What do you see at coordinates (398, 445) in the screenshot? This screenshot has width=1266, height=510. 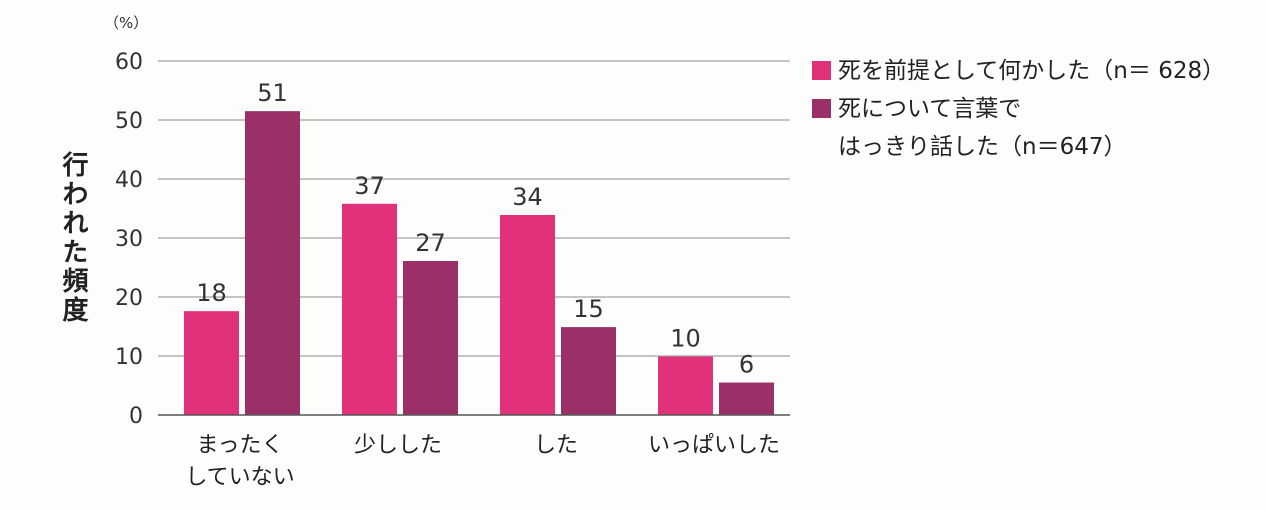 I see `x-category-label-2: 少しした` at bounding box center [398, 445].